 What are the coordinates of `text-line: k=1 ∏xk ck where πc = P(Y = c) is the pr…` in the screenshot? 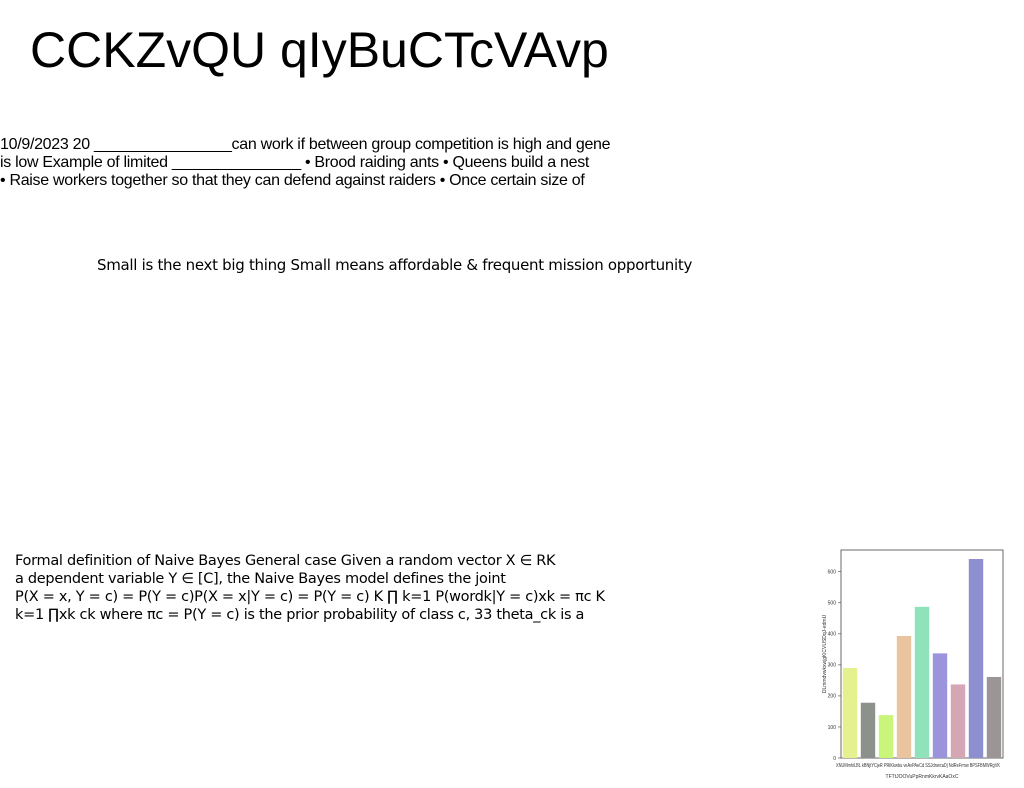 It's located at (300, 615).